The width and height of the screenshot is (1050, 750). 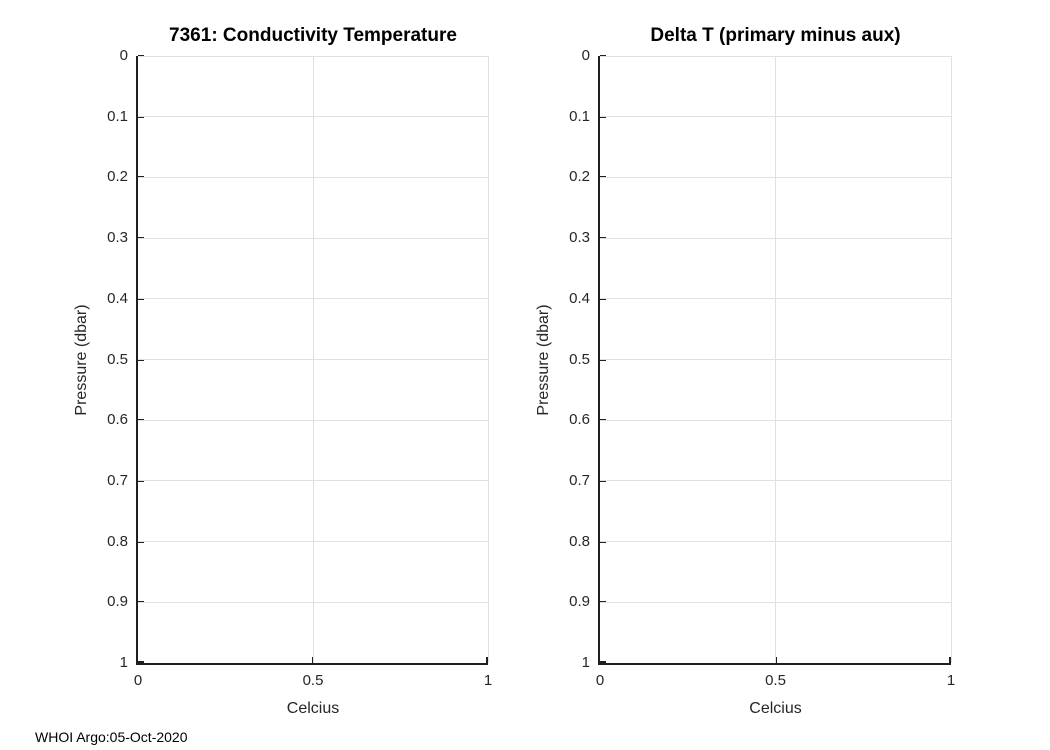 I want to click on chart-title: 7361: Conductivity Temperature, so click(x=313, y=35).